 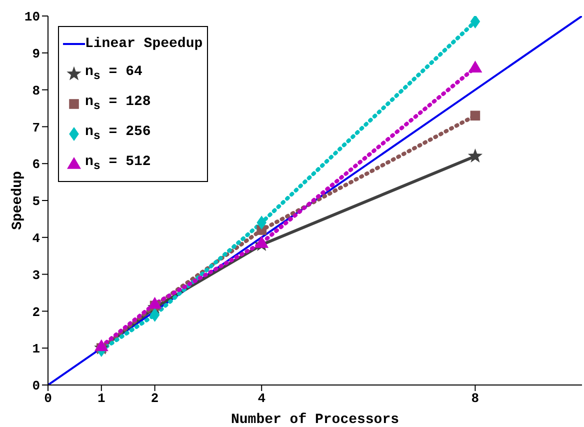 What do you see at coordinates (36, 349) in the screenshot?
I see `y-tick-label: 1` at bounding box center [36, 349].